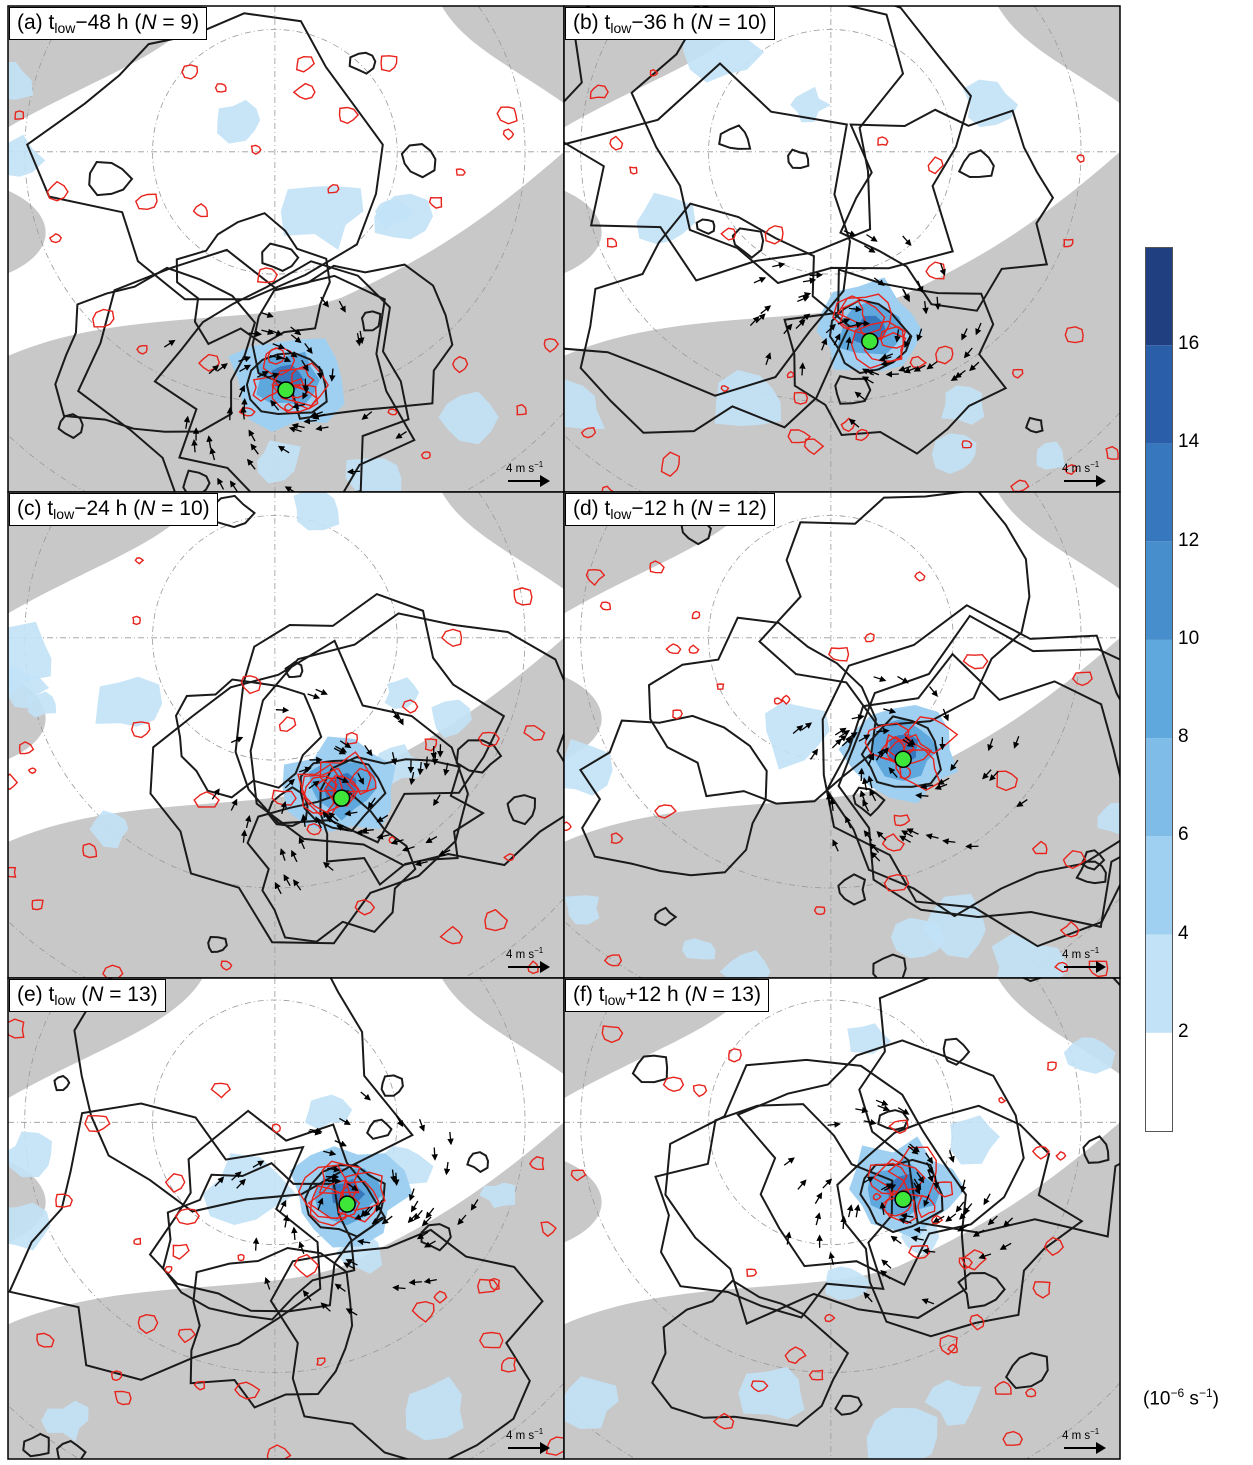 This screenshot has width=1253, height=1465. What do you see at coordinates (524, 1434) in the screenshot?
I see `scale-label-e: 4 m s−1` at bounding box center [524, 1434].